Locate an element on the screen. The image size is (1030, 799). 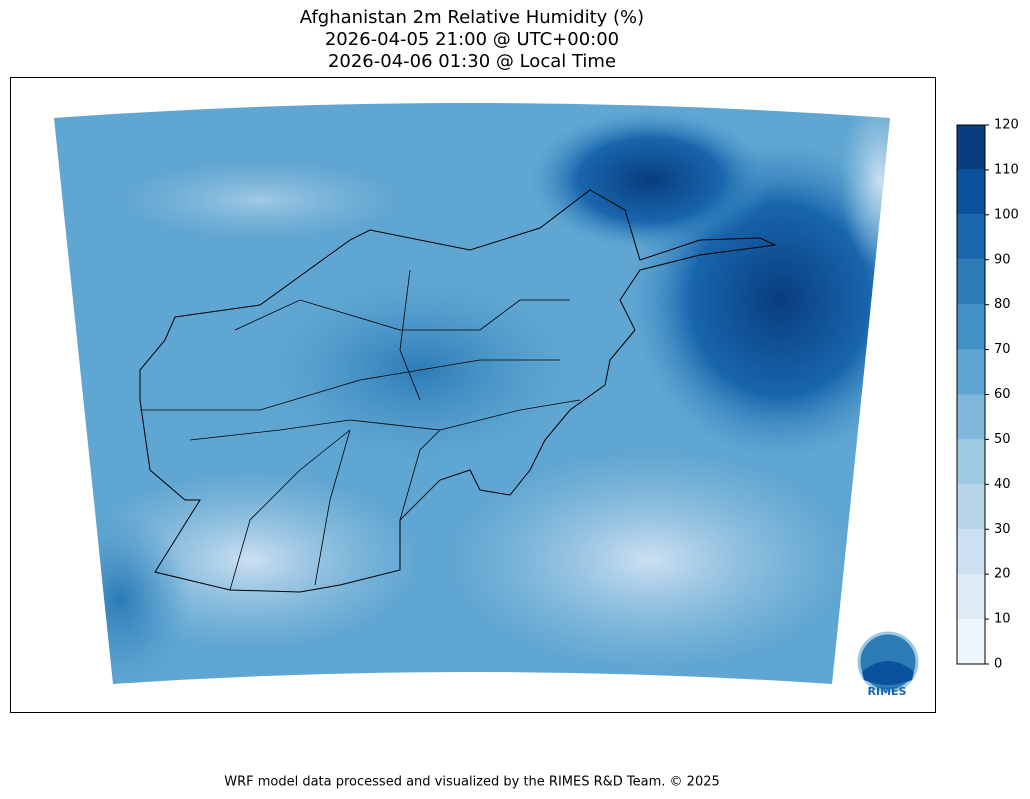
logo-text: RIMES is located at coordinates (887, 691).